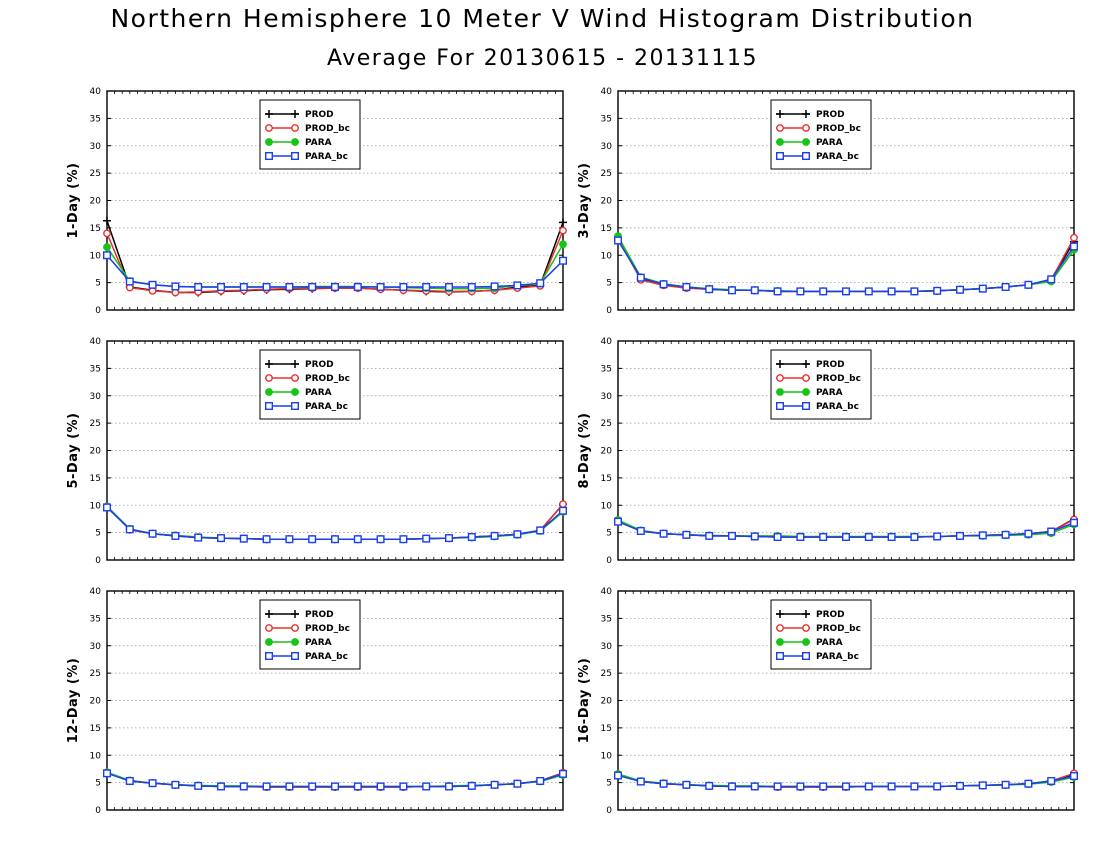 Image resolution: width=1100 pixels, height=850 pixels. Describe the element at coordinates (606, 229) in the screenshot. I see `y-tick-label: 15` at that location.